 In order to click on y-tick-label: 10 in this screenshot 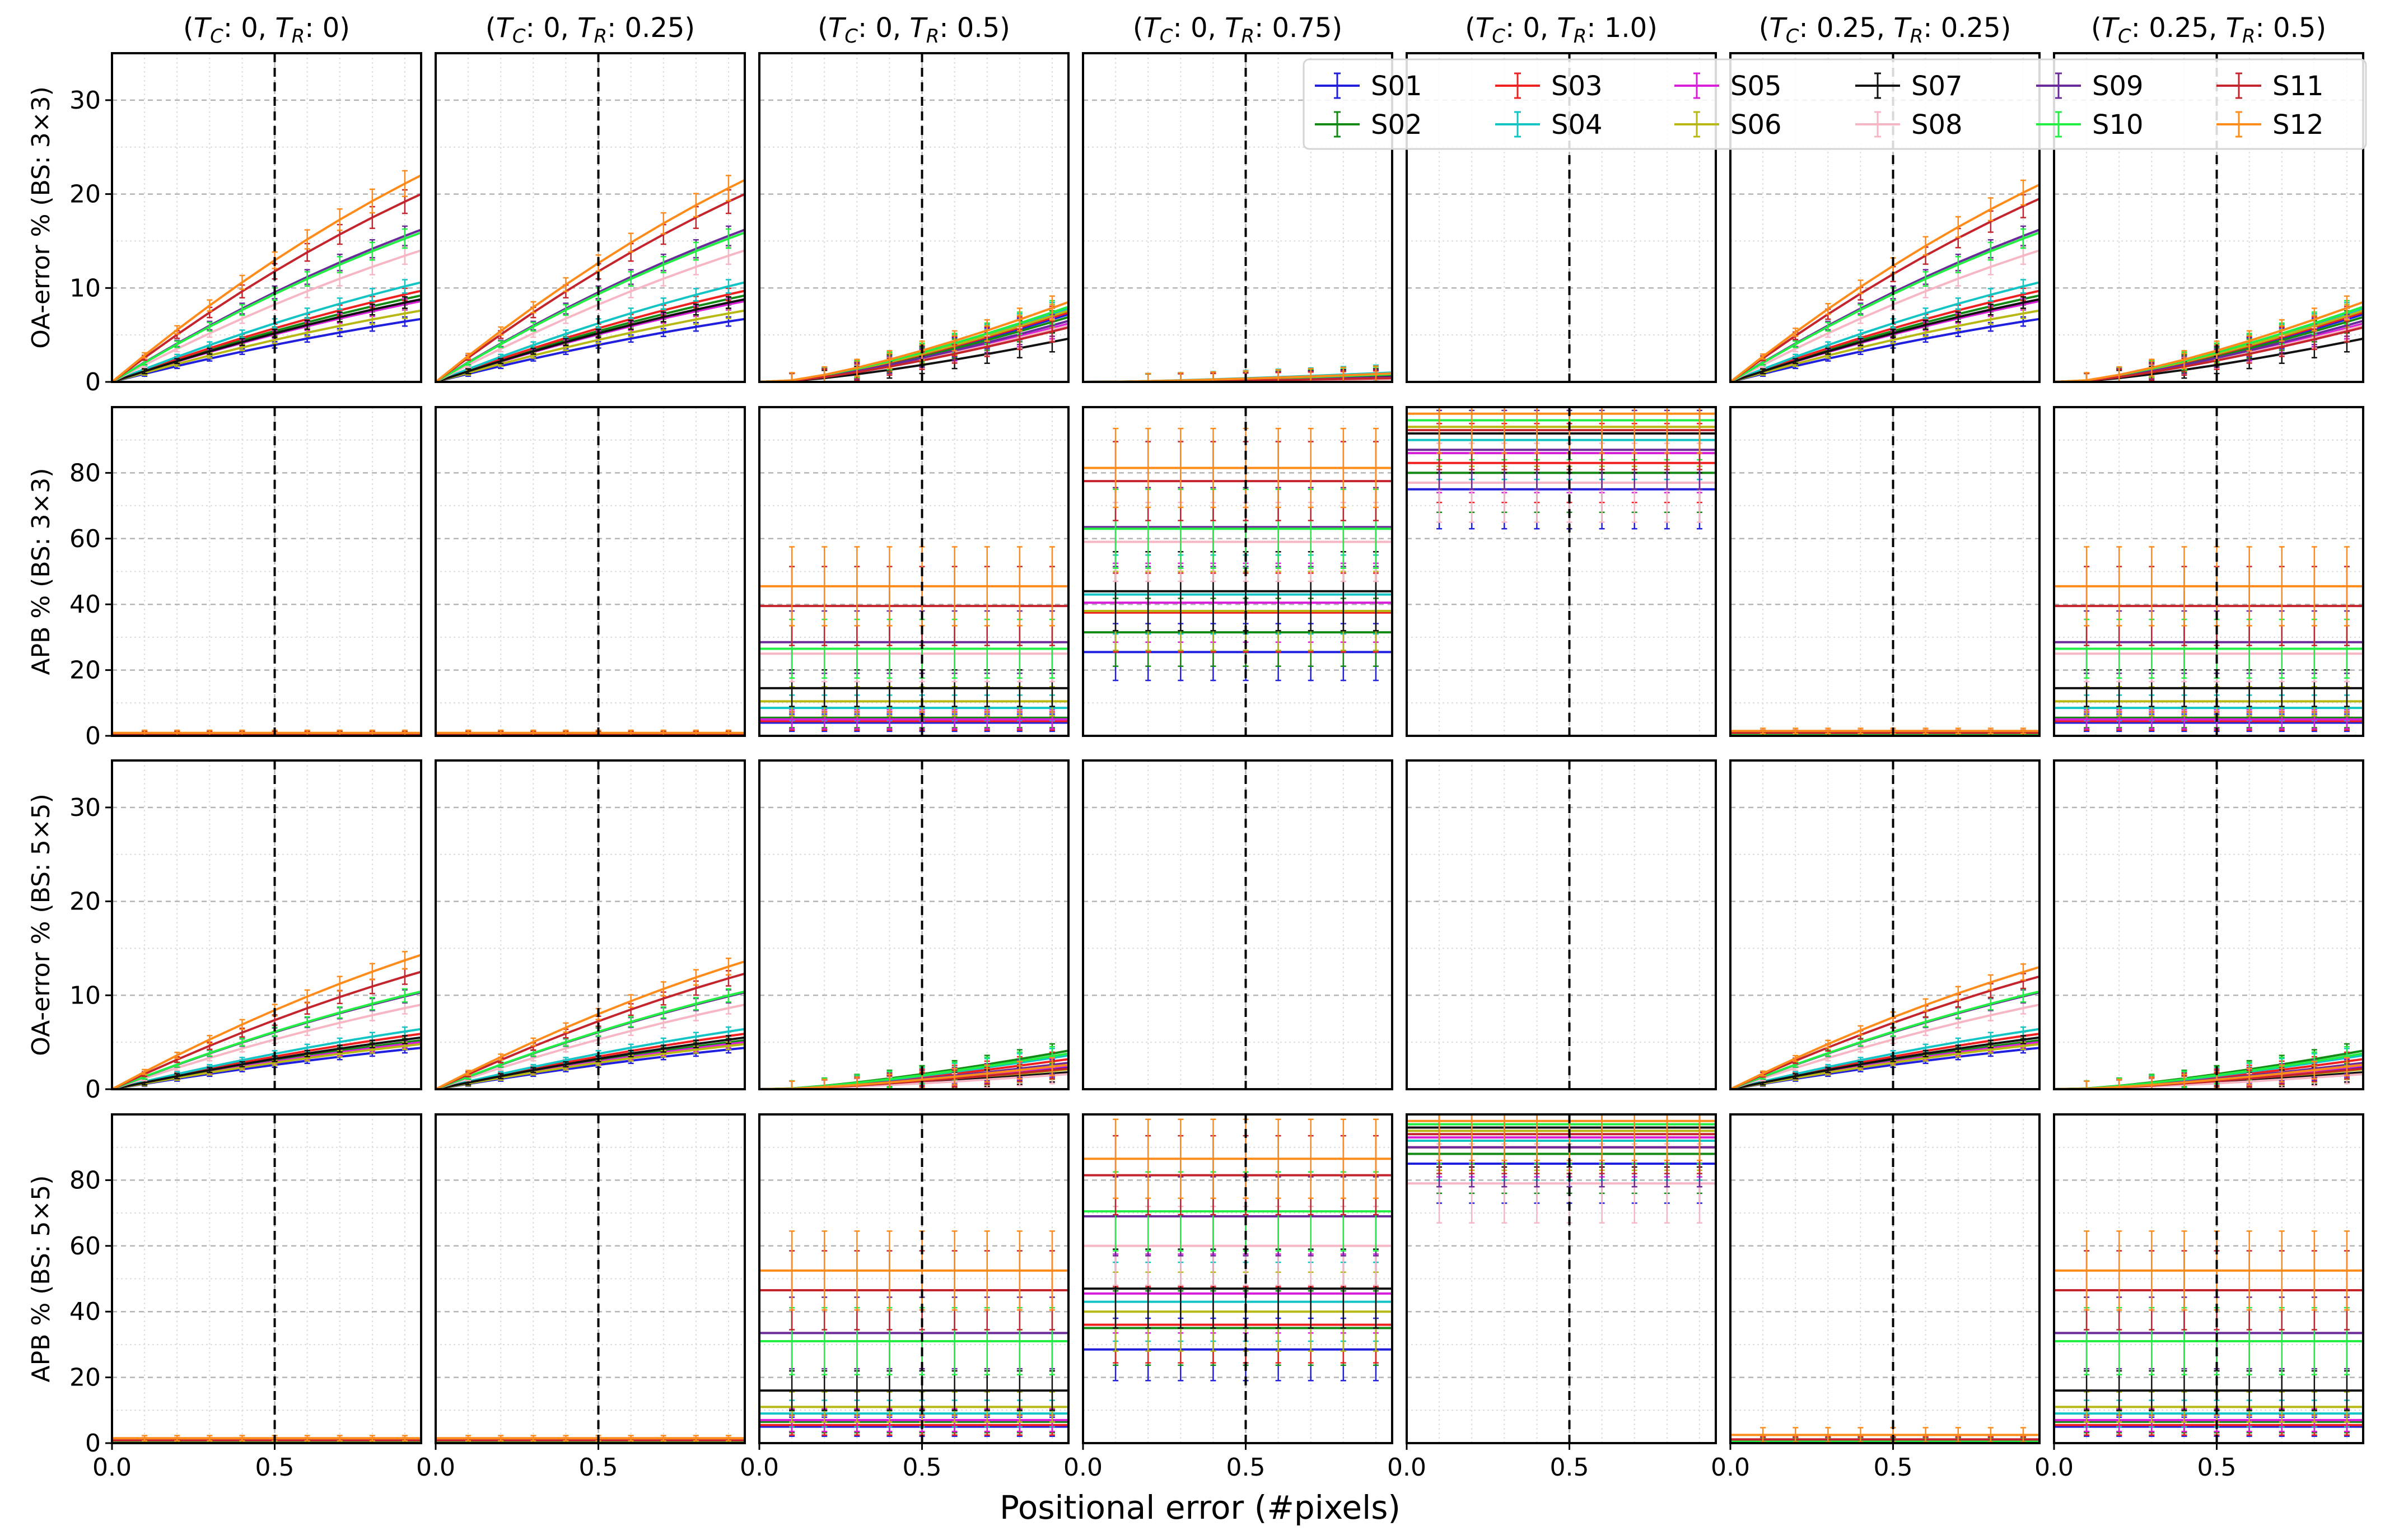, I will do `click(85, 288)`.